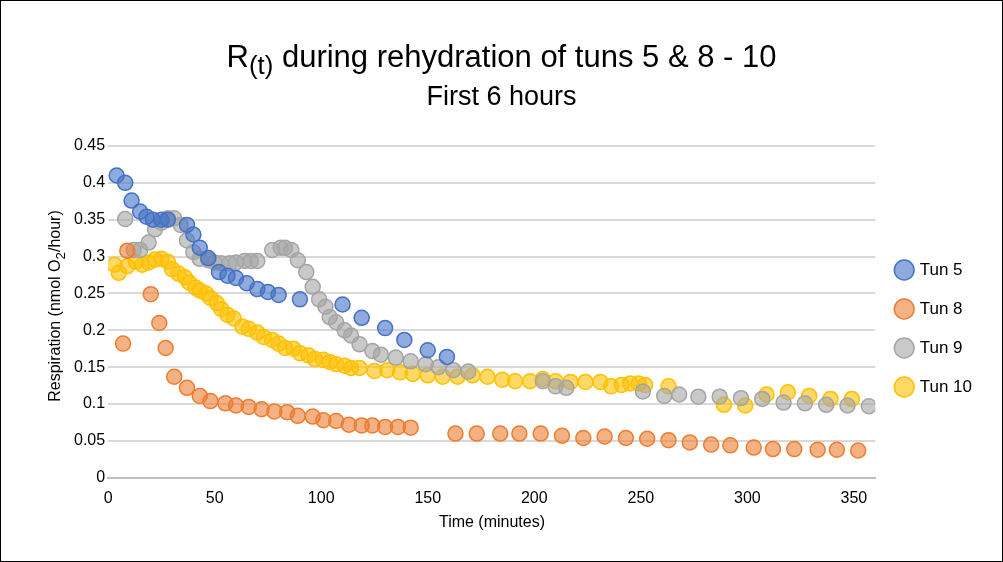 The height and width of the screenshot is (562, 1003). What do you see at coordinates (94, 403) in the screenshot?
I see `y-tick-label: 0.1` at bounding box center [94, 403].